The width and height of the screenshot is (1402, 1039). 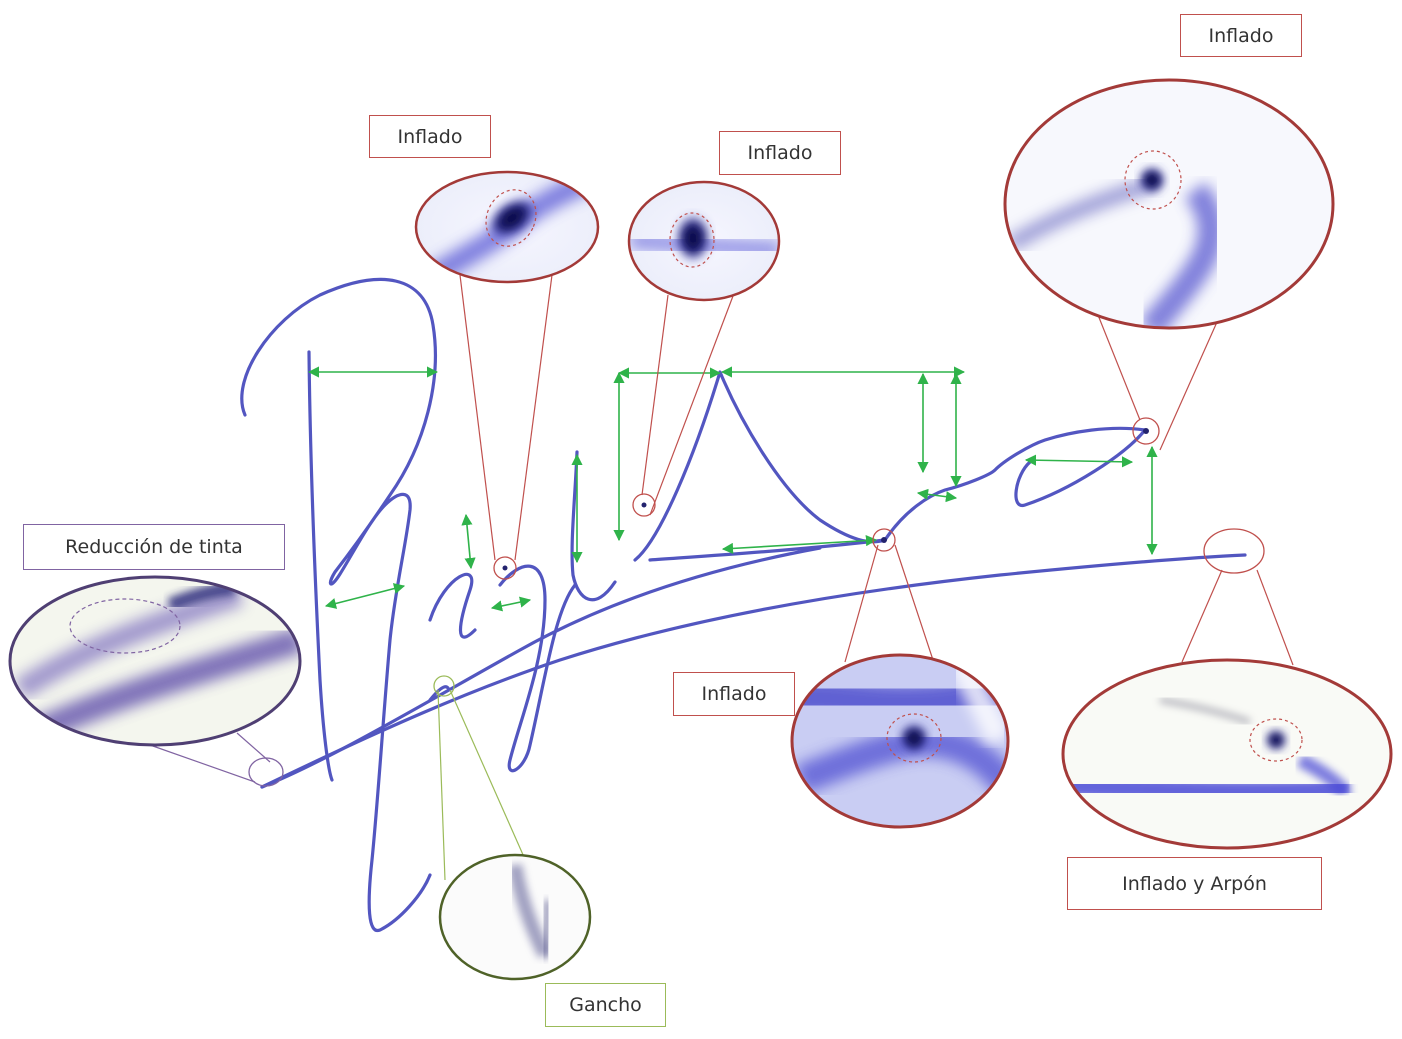 I want to click on measurement-arrows, so click(x=732, y=489).